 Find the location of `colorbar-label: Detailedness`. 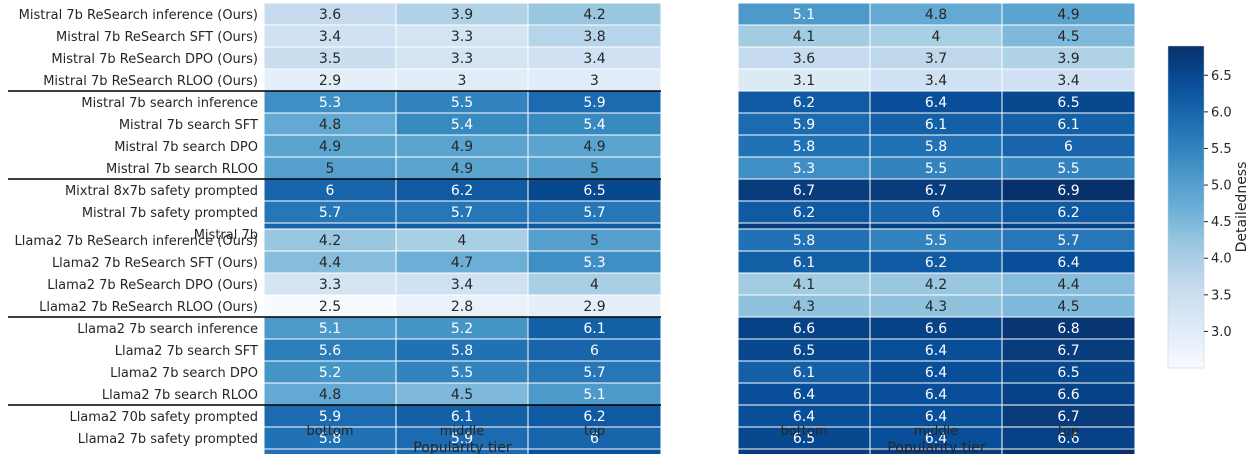

colorbar-label: Detailedness is located at coordinates (1242, 207).